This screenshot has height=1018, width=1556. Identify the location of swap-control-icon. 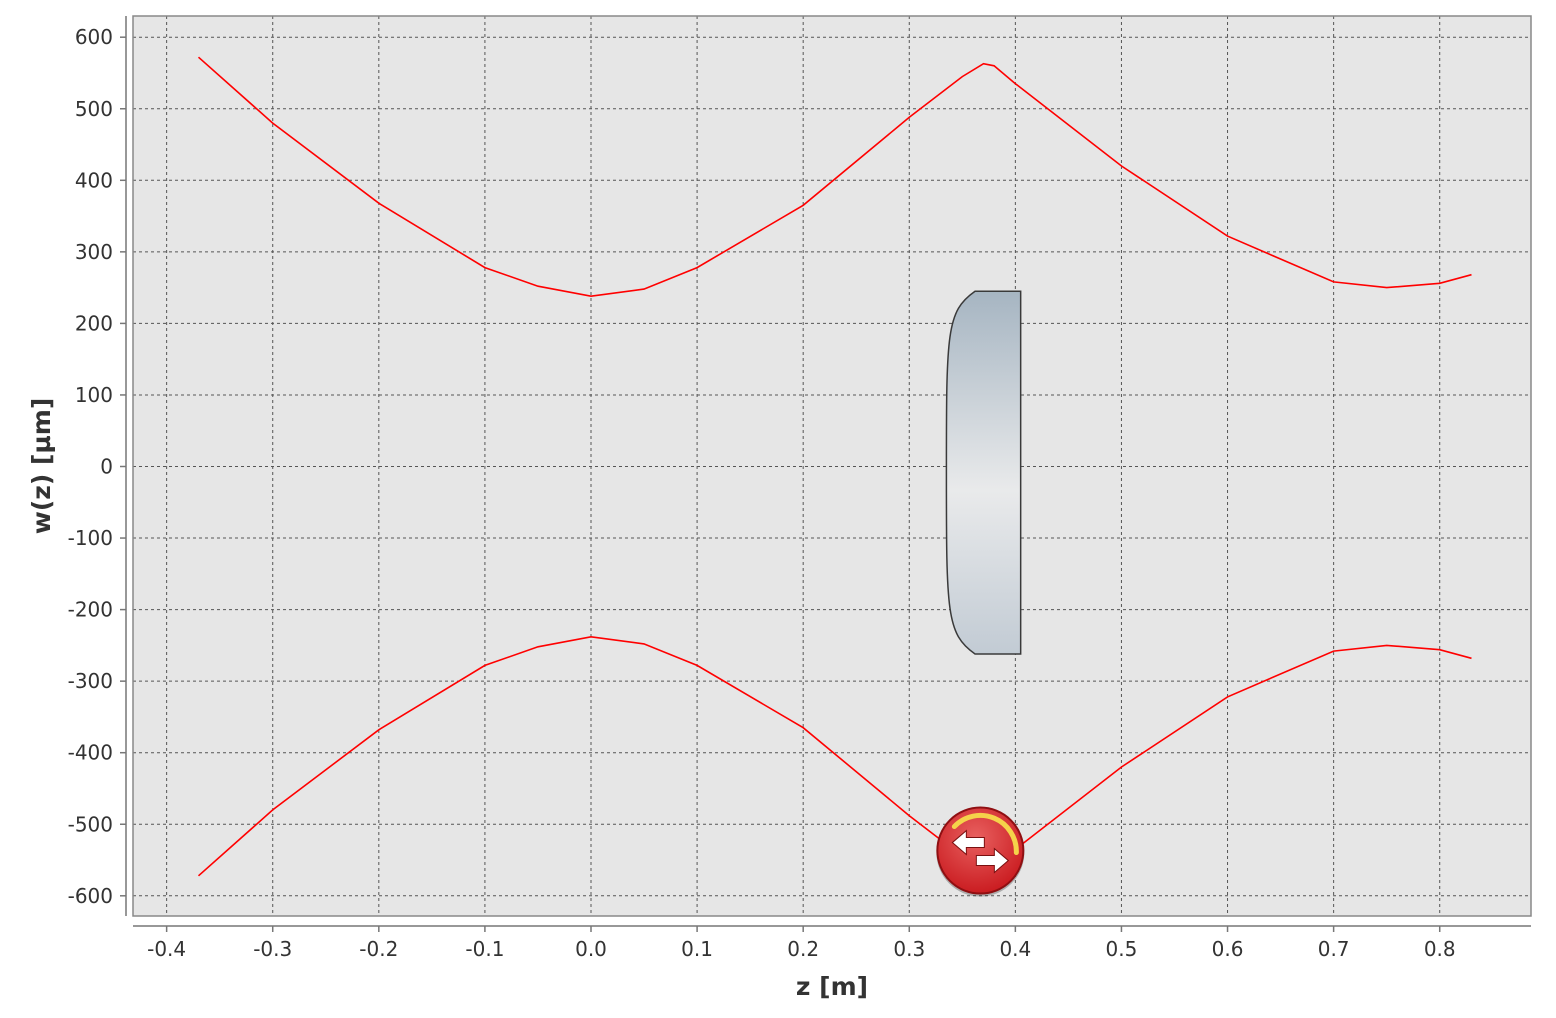
(980, 851).